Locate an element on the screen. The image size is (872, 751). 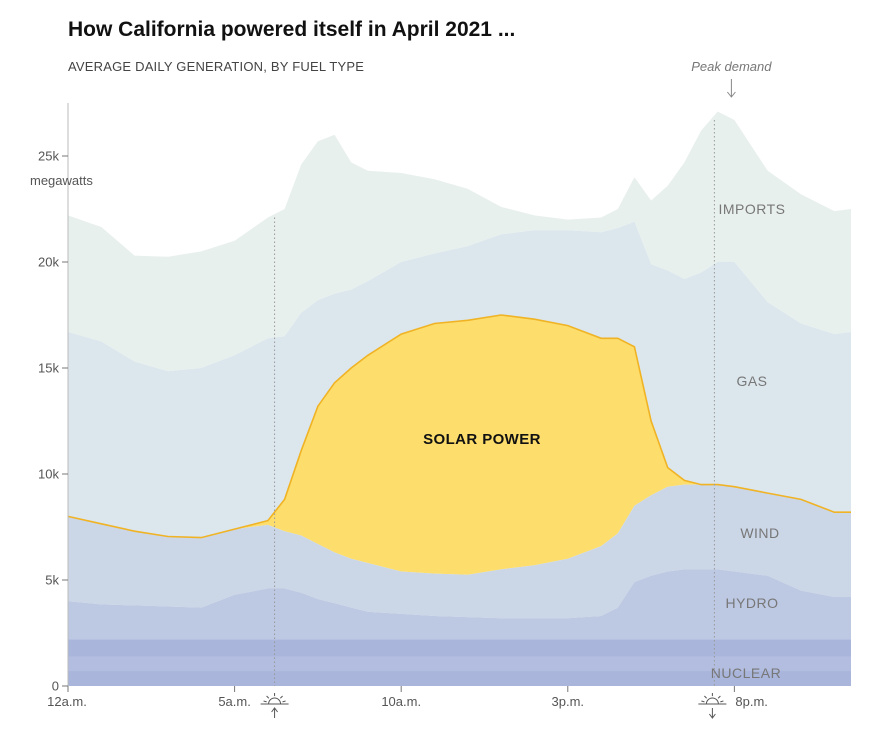
x-tick-label: 8p.m. is located at coordinates (751, 701).